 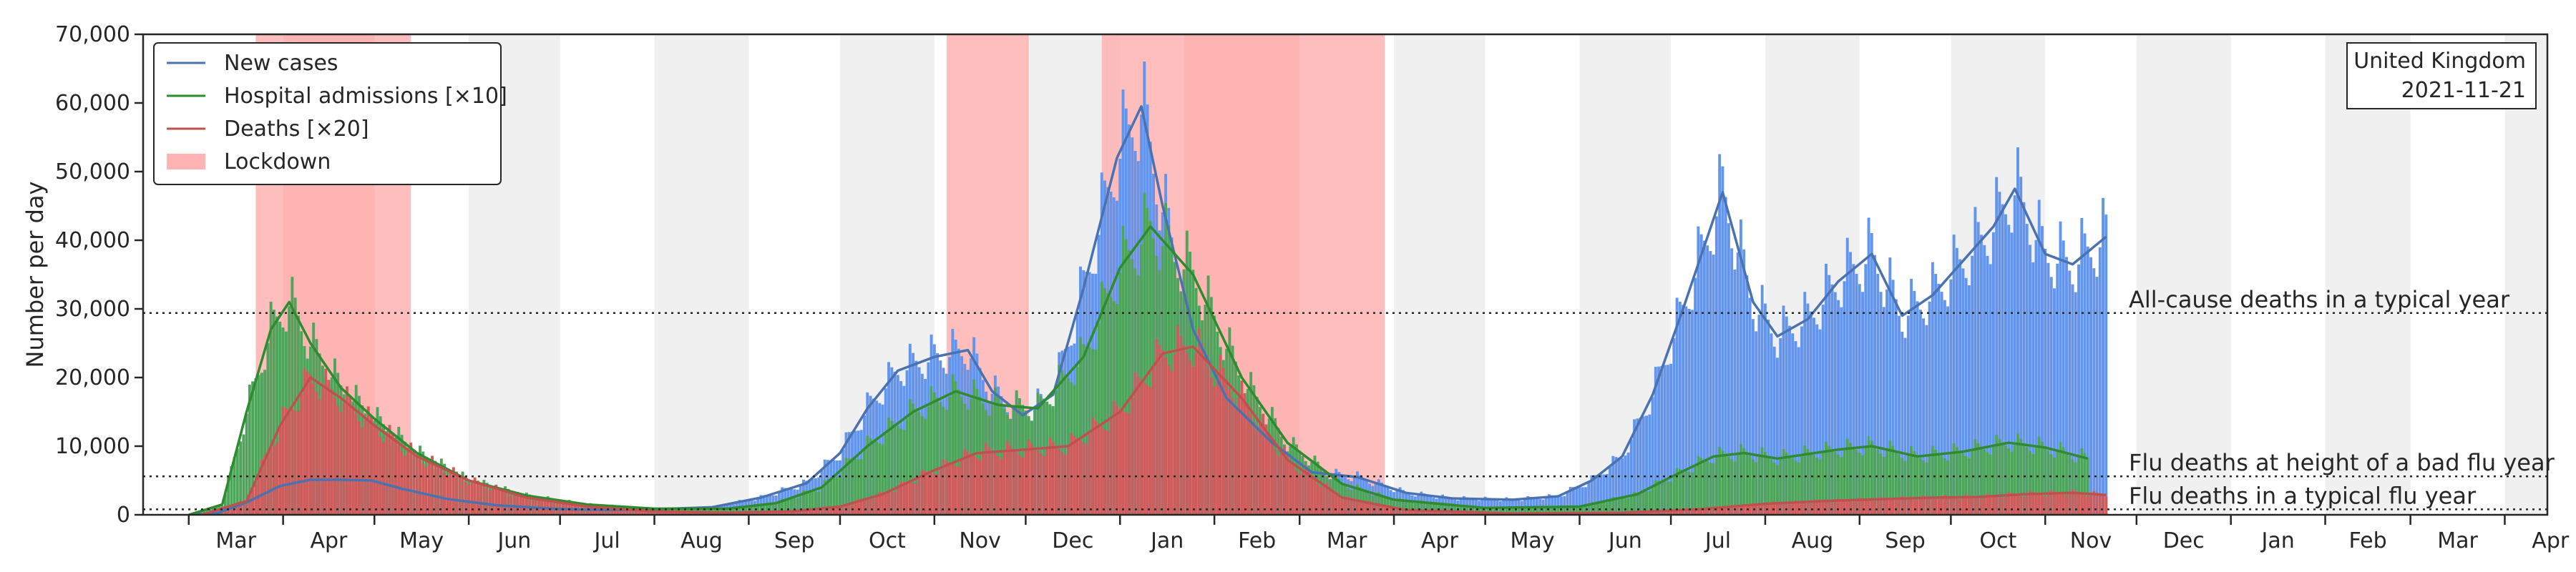 I want to click on x-tick-label: Sep, so click(x=794, y=540).